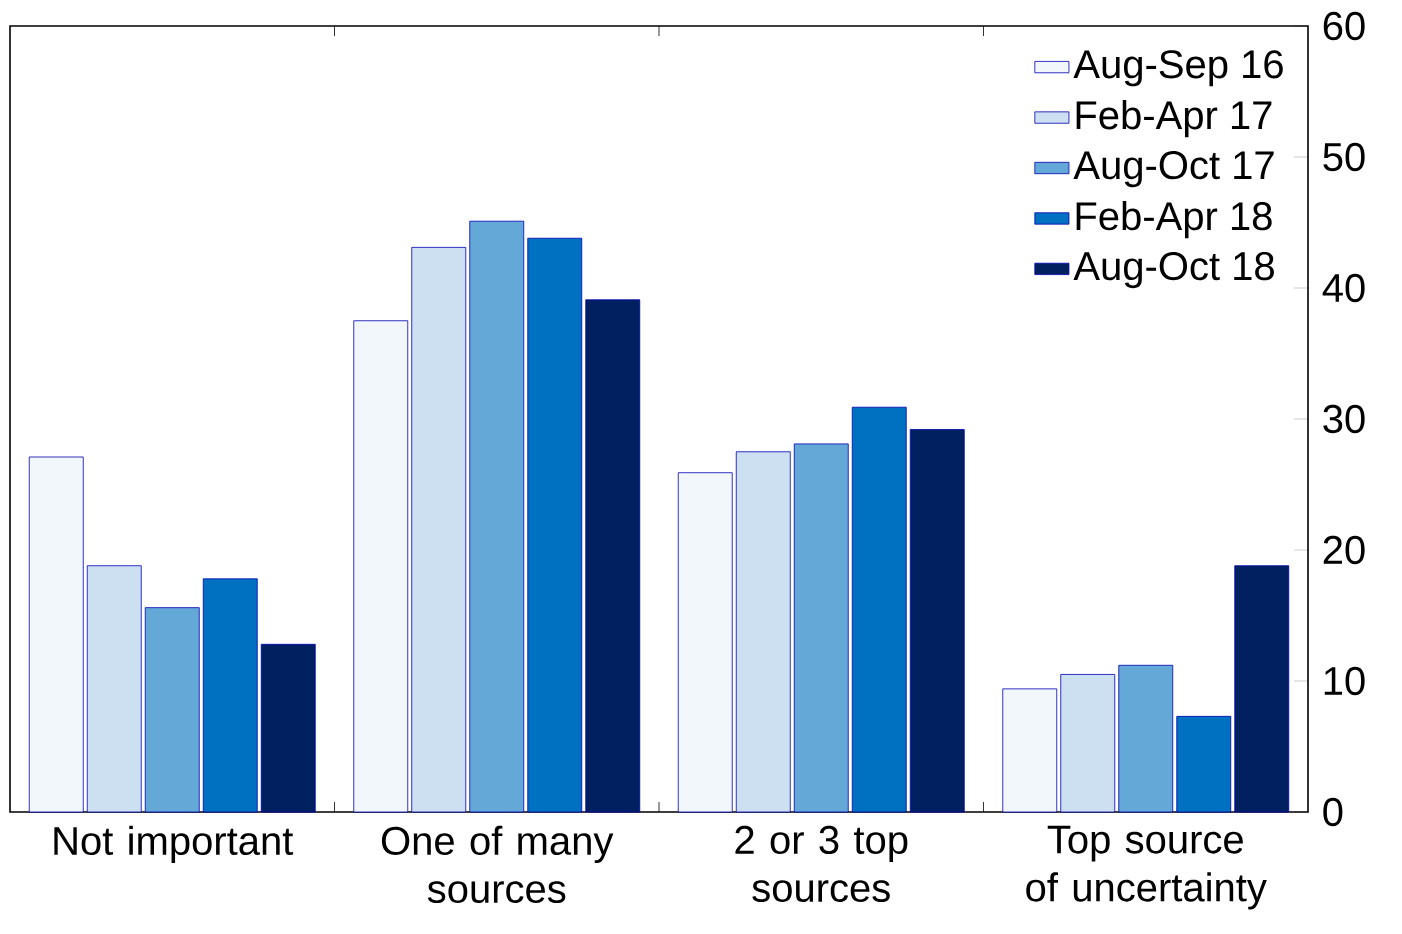 The image size is (1402, 934). What do you see at coordinates (1344, 681) in the screenshot?
I see `y-tick-label: 10` at bounding box center [1344, 681].